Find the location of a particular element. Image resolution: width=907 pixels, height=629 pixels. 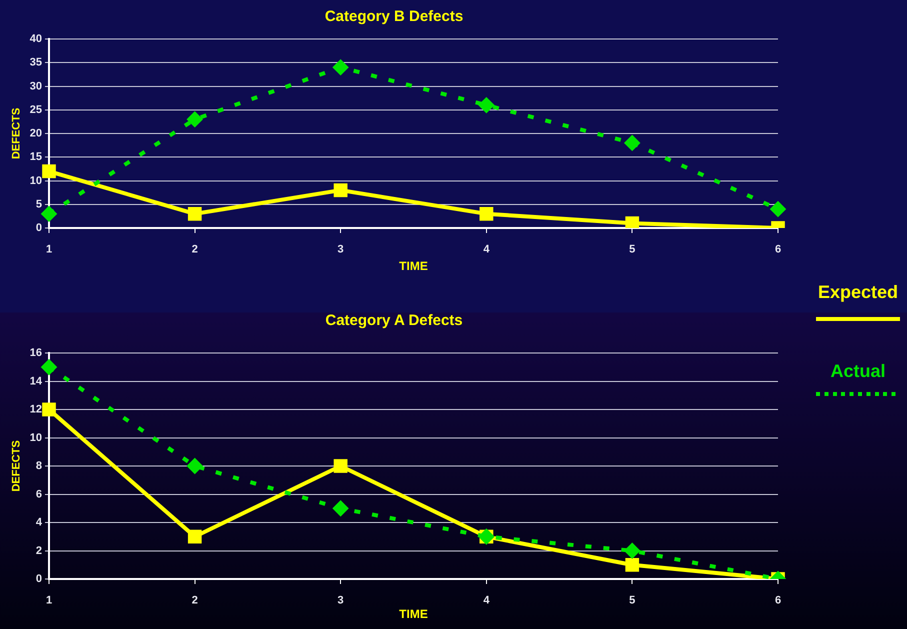

text: Actual is located at coordinates (858, 371).